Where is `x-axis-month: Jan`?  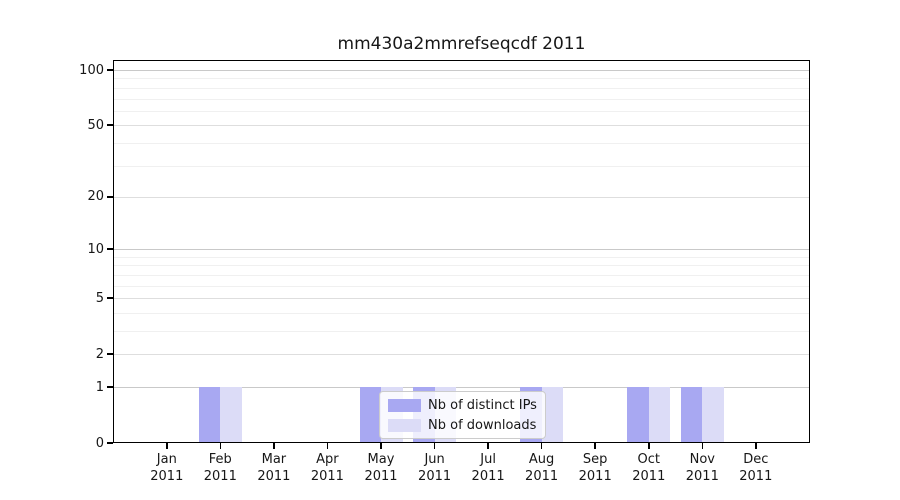 x-axis-month: Jan is located at coordinates (166, 459).